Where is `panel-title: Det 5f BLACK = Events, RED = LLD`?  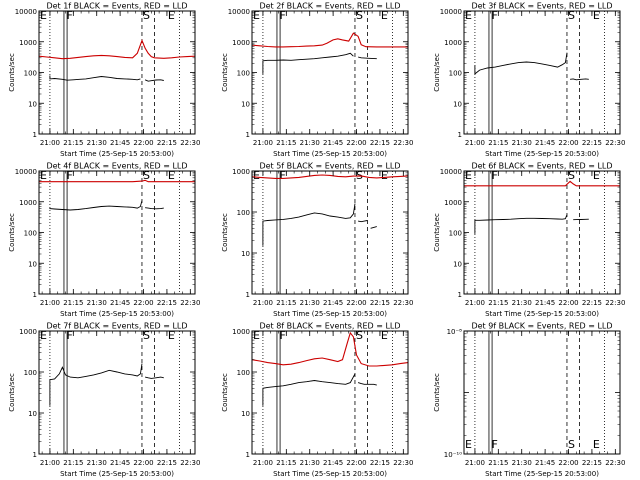
panel-title: Det 5f BLACK = Events, RED = LLD is located at coordinates (329, 166).